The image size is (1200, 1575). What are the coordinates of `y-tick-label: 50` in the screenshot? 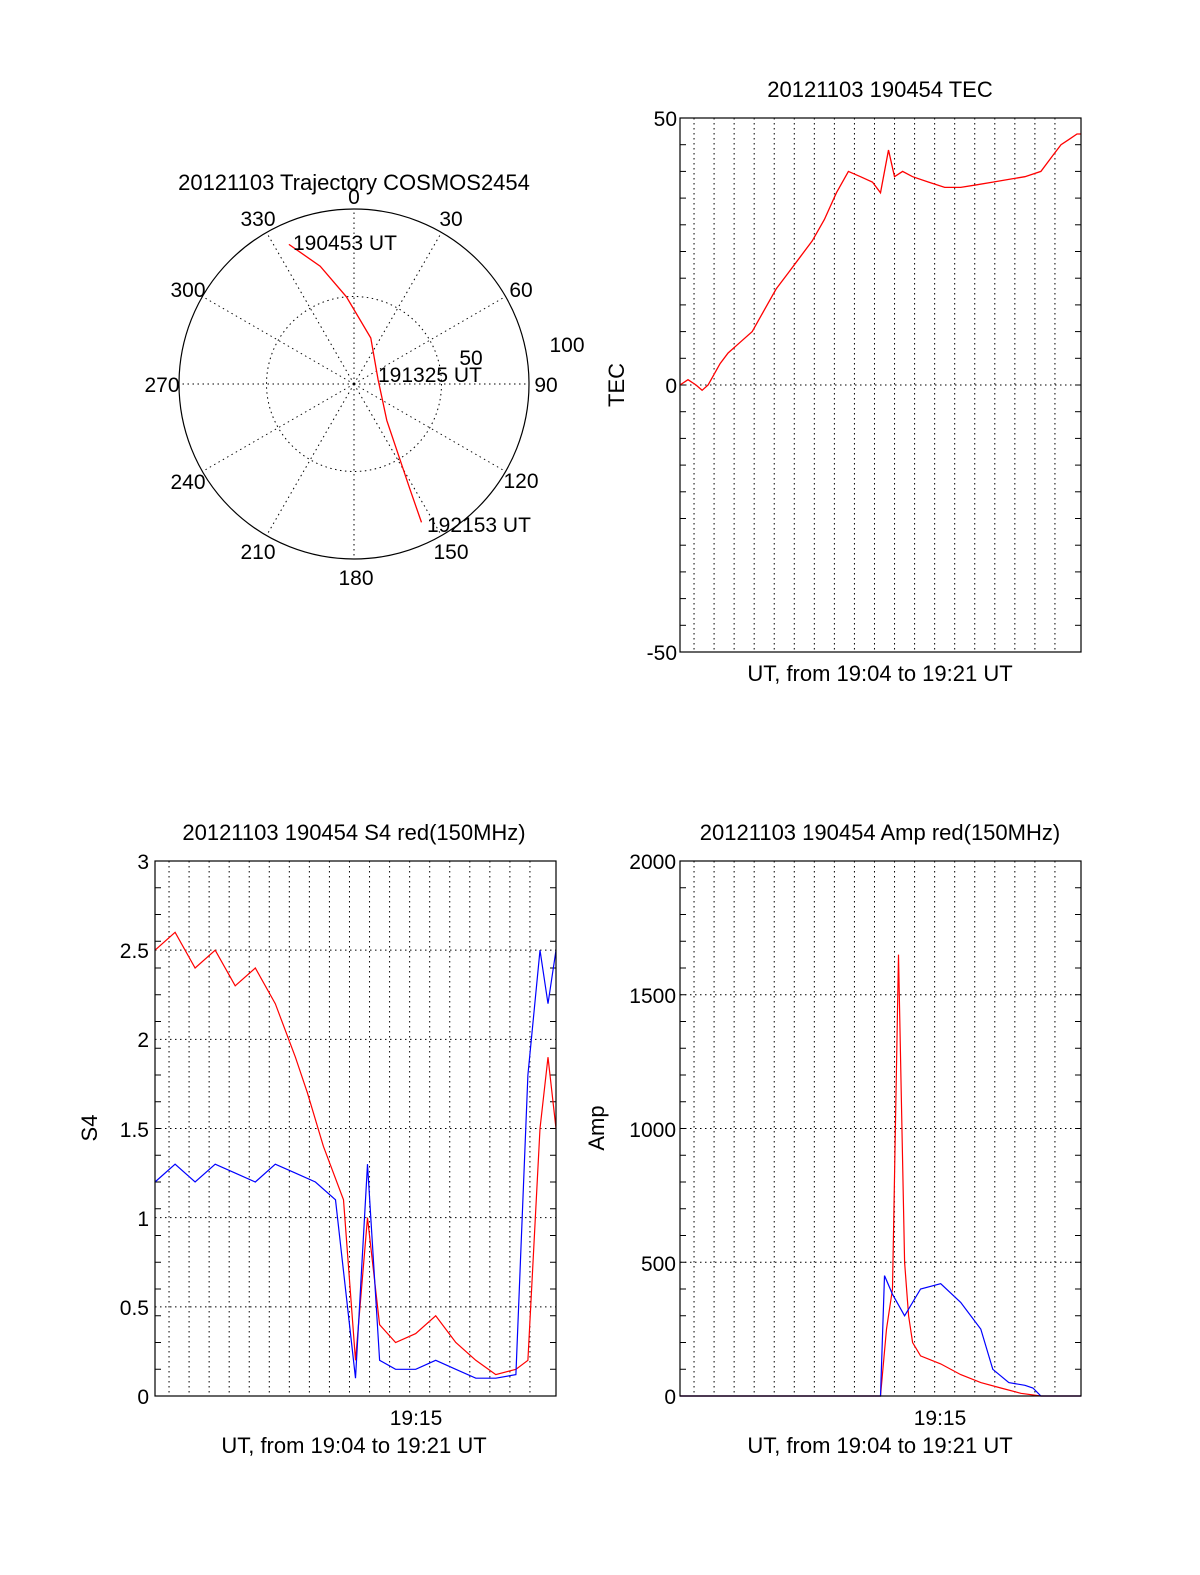 It's located at (665, 119).